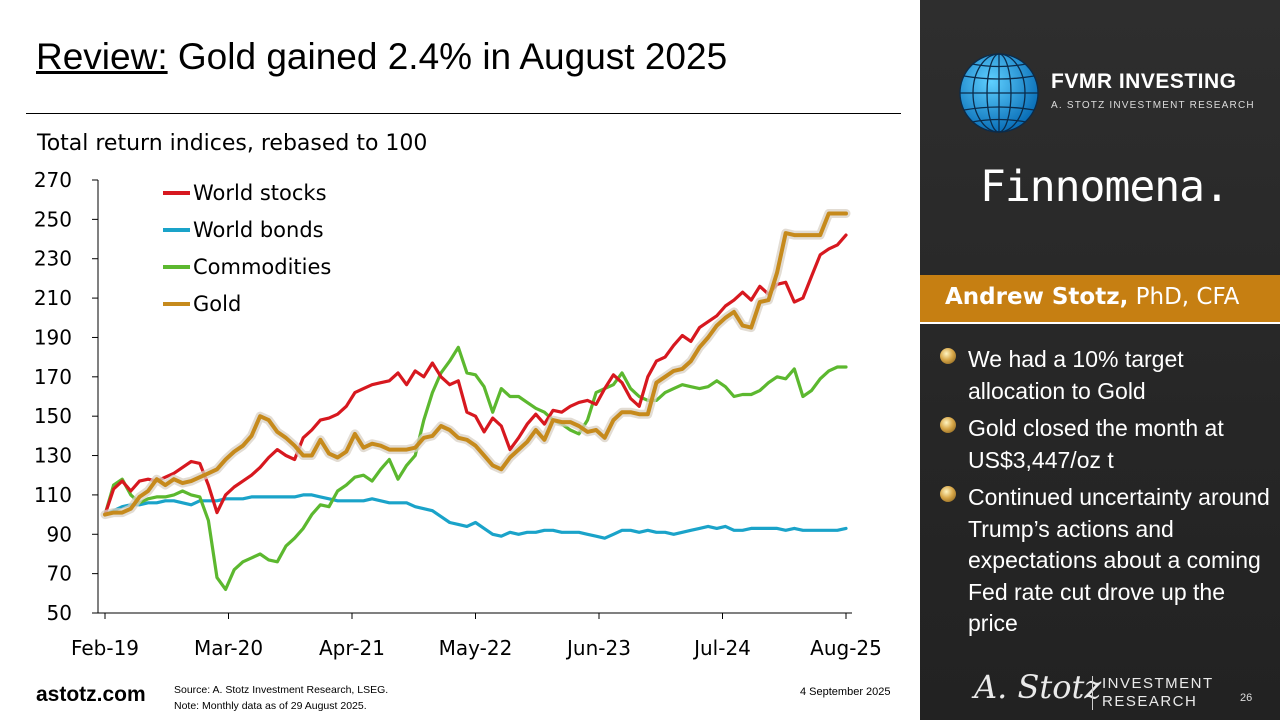 This screenshot has width=1280, height=720. Describe the element at coordinates (721, 648) in the screenshot. I see `x-tick-label: Jul-24` at that location.